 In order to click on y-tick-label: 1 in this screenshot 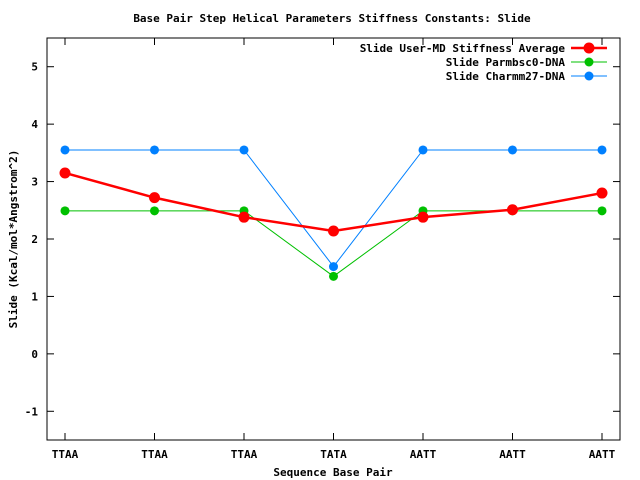, I will do `click(34, 296)`.